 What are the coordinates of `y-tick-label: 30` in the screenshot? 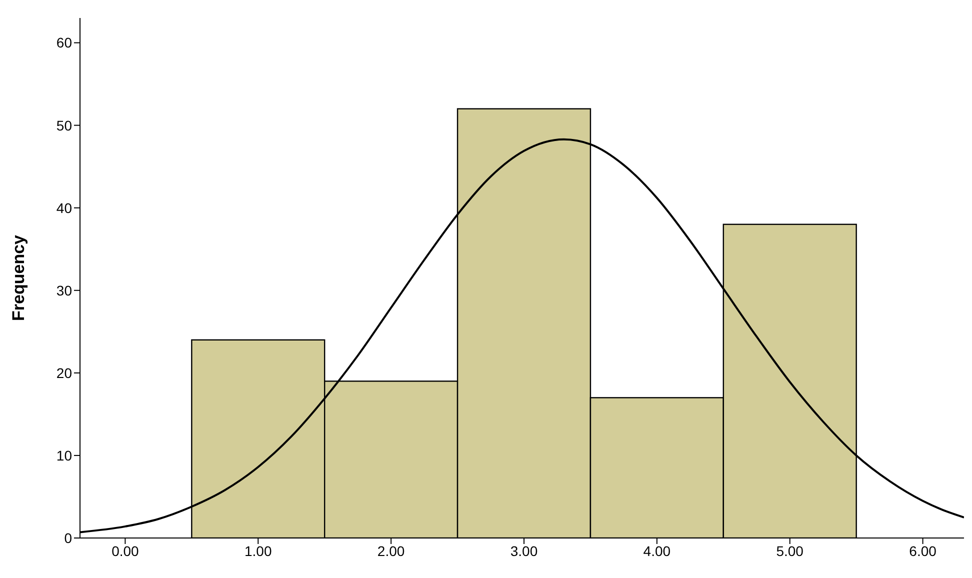 It's located at (64, 290).